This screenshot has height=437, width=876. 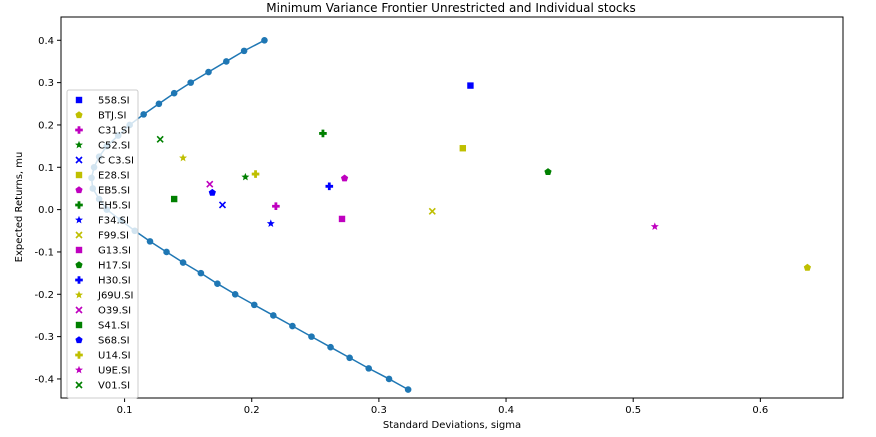 What do you see at coordinates (114, 326) in the screenshot?
I see `legend-label: S41.SI` at bounding box center [114, 326].